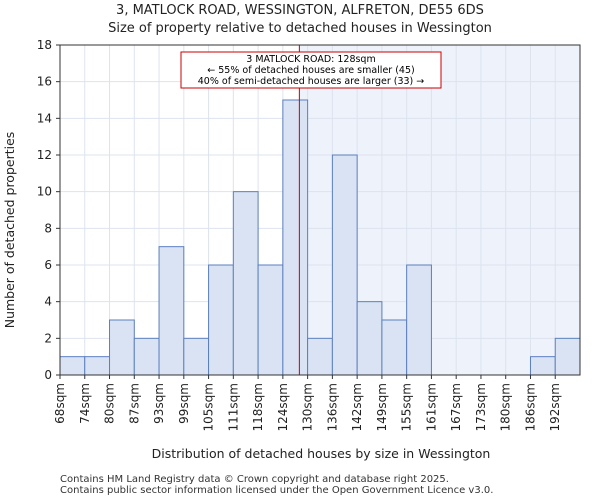 The height and width of the screenshot is (500, 600). What do you see at coordinates (221, 320) in the screenshot?
I see `bar-105sqm` at bounding box center [221, 320].